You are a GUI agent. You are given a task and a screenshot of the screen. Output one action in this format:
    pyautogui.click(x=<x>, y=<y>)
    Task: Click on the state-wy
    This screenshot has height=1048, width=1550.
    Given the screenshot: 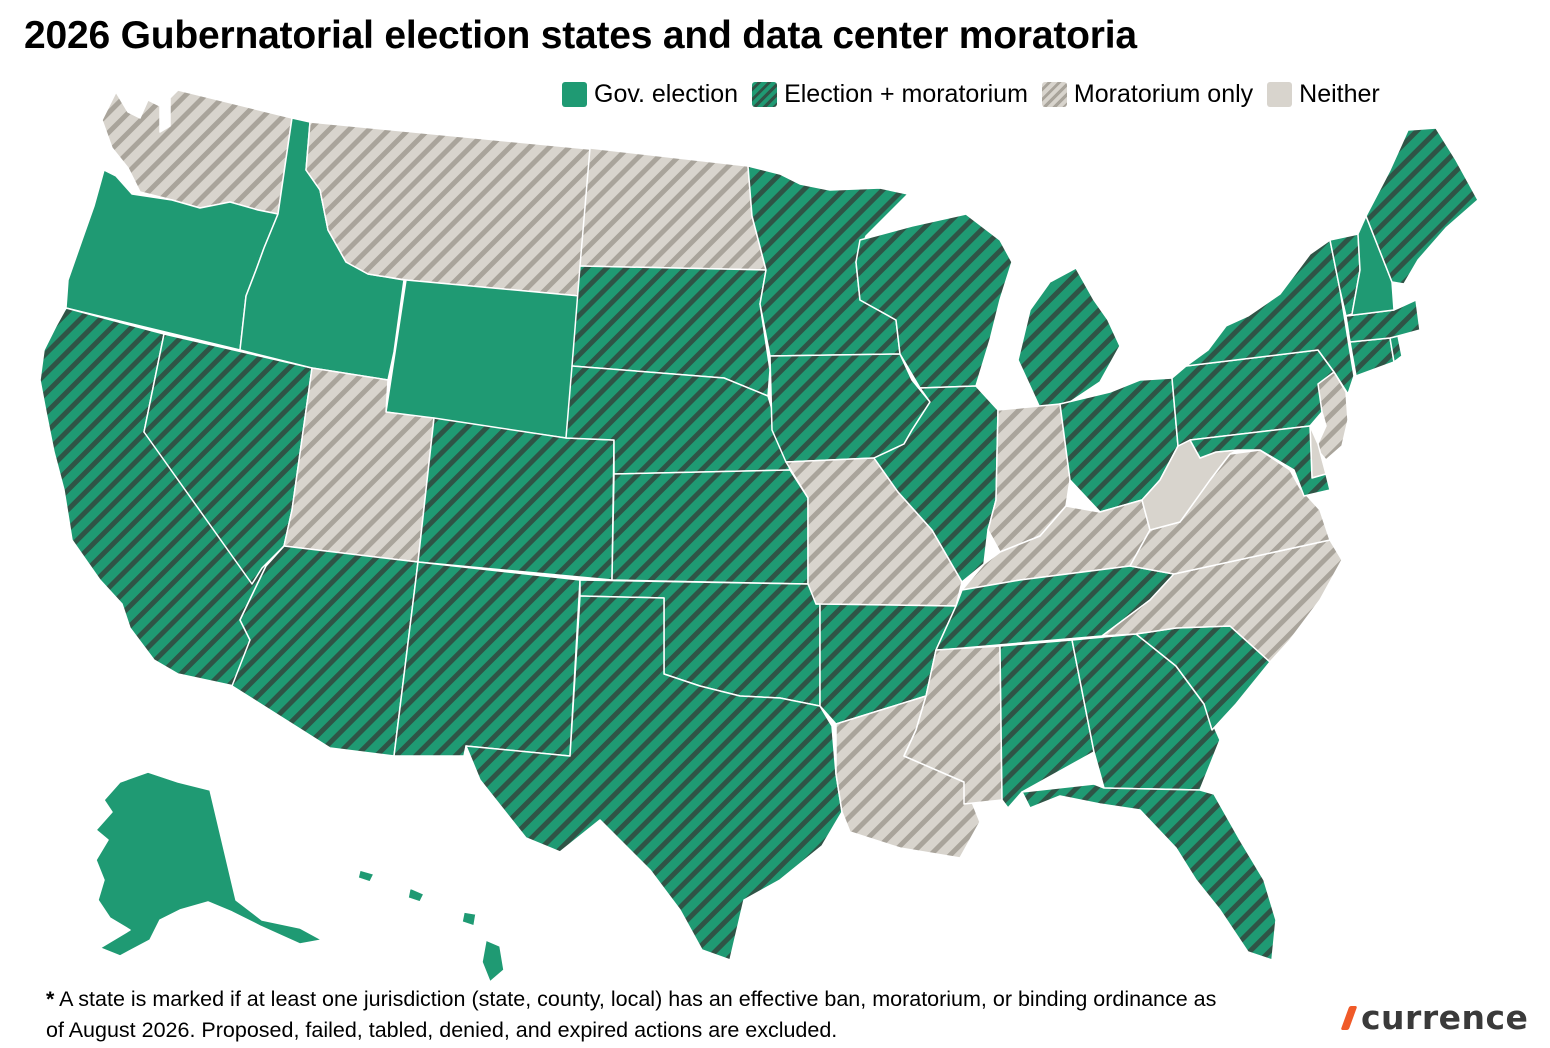 What is the action you would take?
    pyautogui.click(x=483, y=359)
    